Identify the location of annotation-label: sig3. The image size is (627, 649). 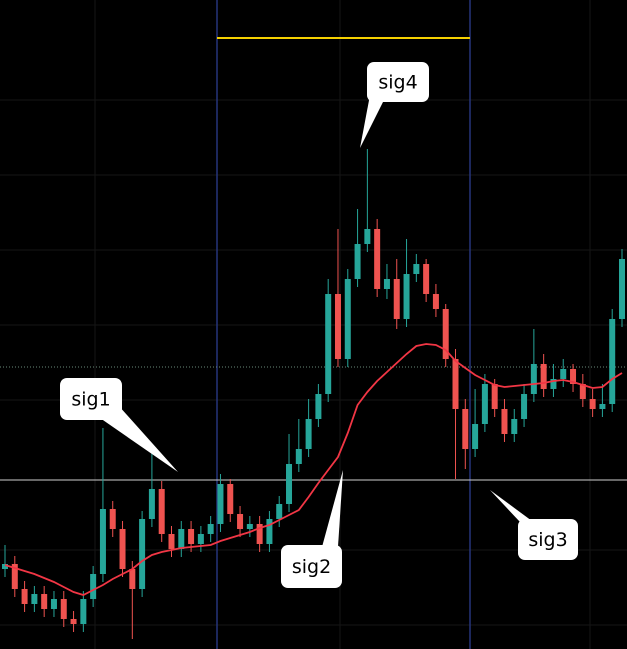
(547, 540).